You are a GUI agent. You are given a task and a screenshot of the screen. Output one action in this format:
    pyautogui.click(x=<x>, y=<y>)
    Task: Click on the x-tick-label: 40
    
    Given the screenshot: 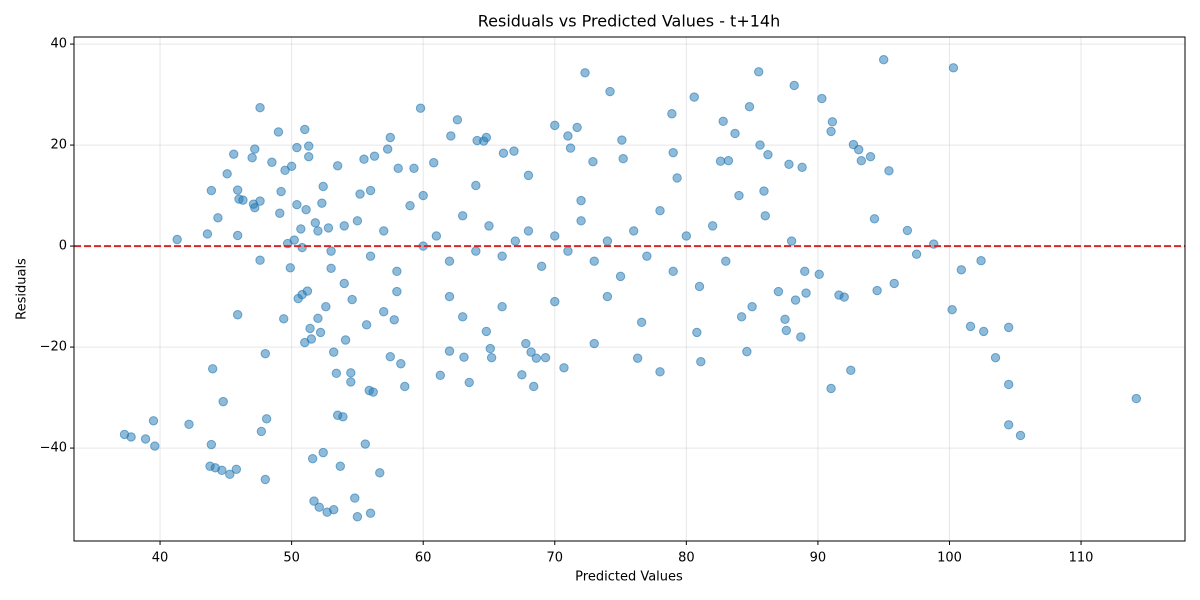 What is the action you would take?
    pyautogui.click(x=160, y=558)
    